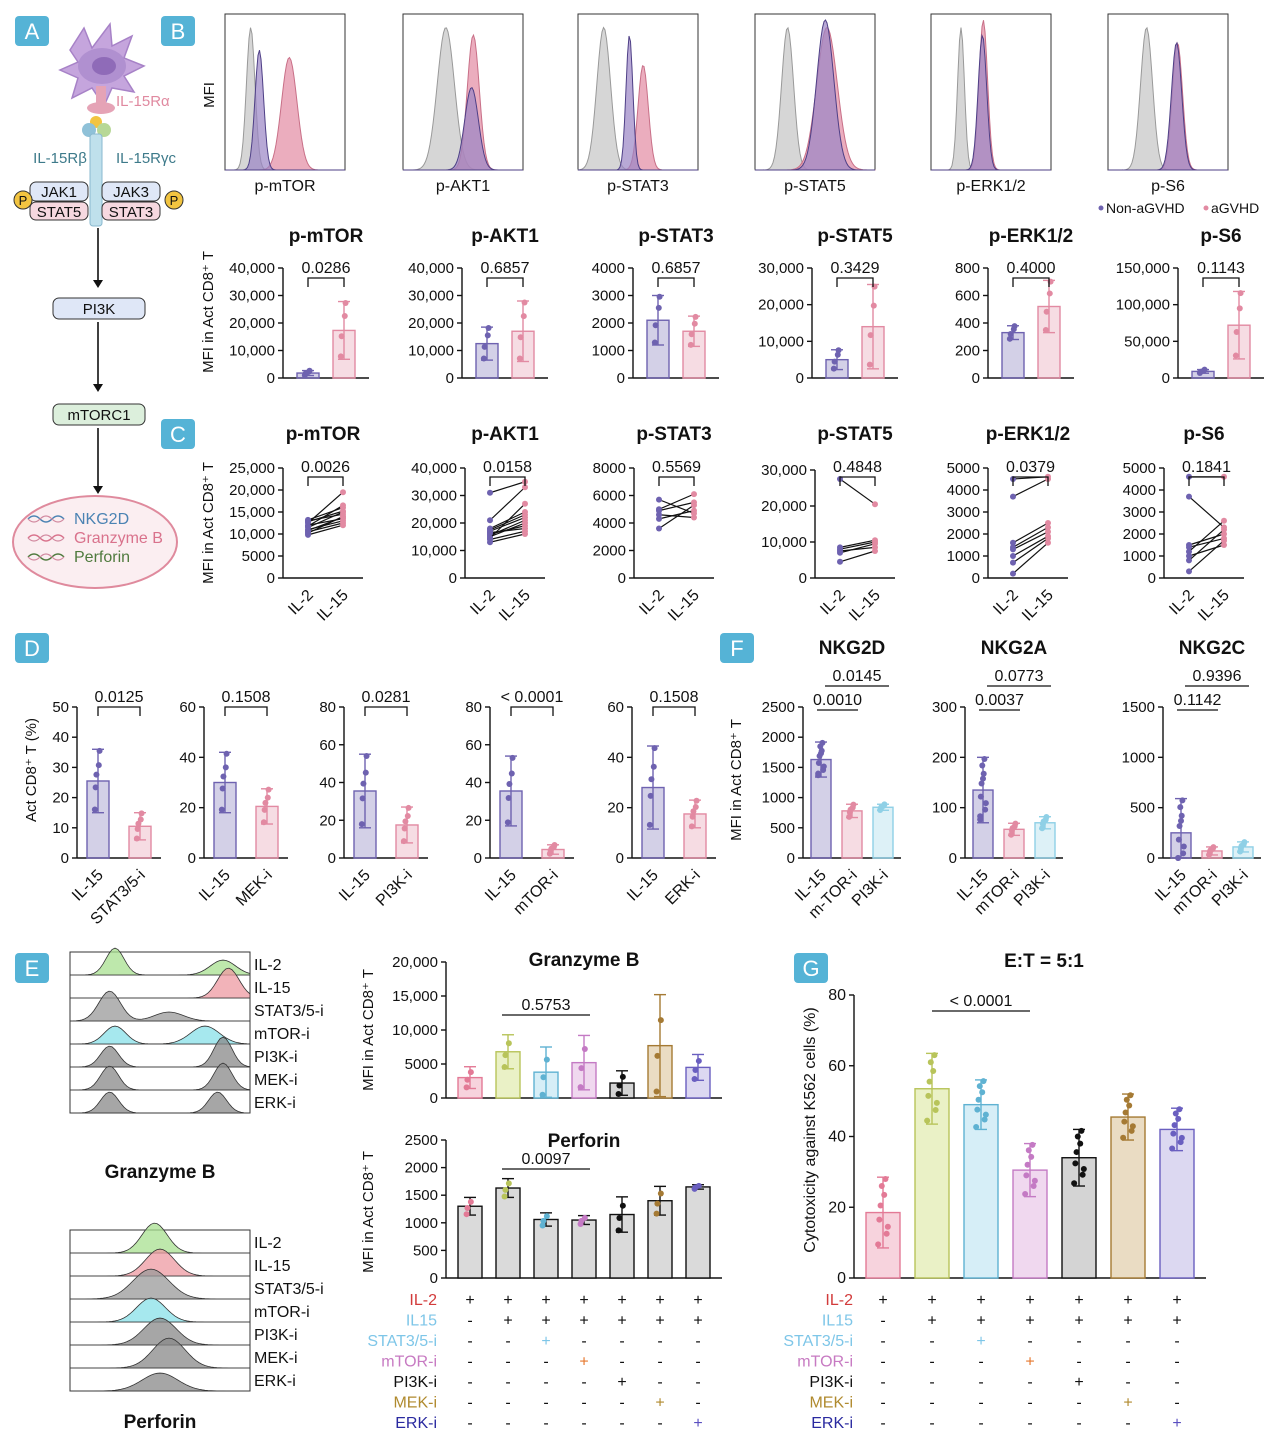 Image resolution: width=1279 pixels, height=1449 pixels. What do you see at coordinates (505, 282) in the screenshot?
I see `significance-bracket` at bounding box center [505, 282].